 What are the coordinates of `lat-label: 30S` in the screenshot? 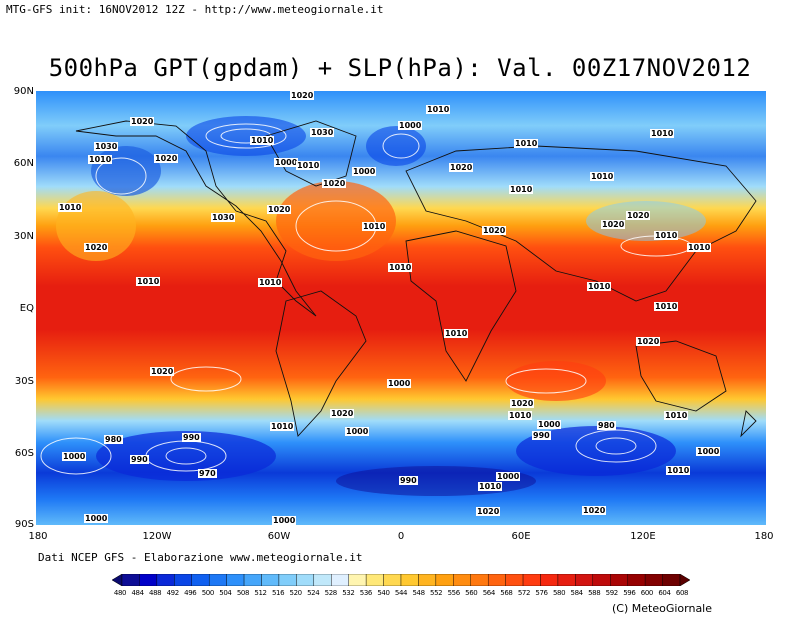 It's located at (24, 381).